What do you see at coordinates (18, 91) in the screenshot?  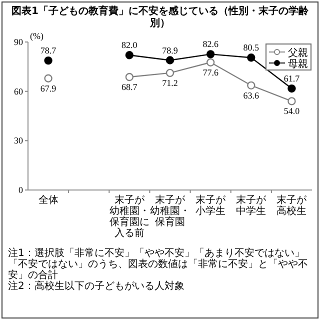 I see `ytick: 60` at bounding box center [18, 91].